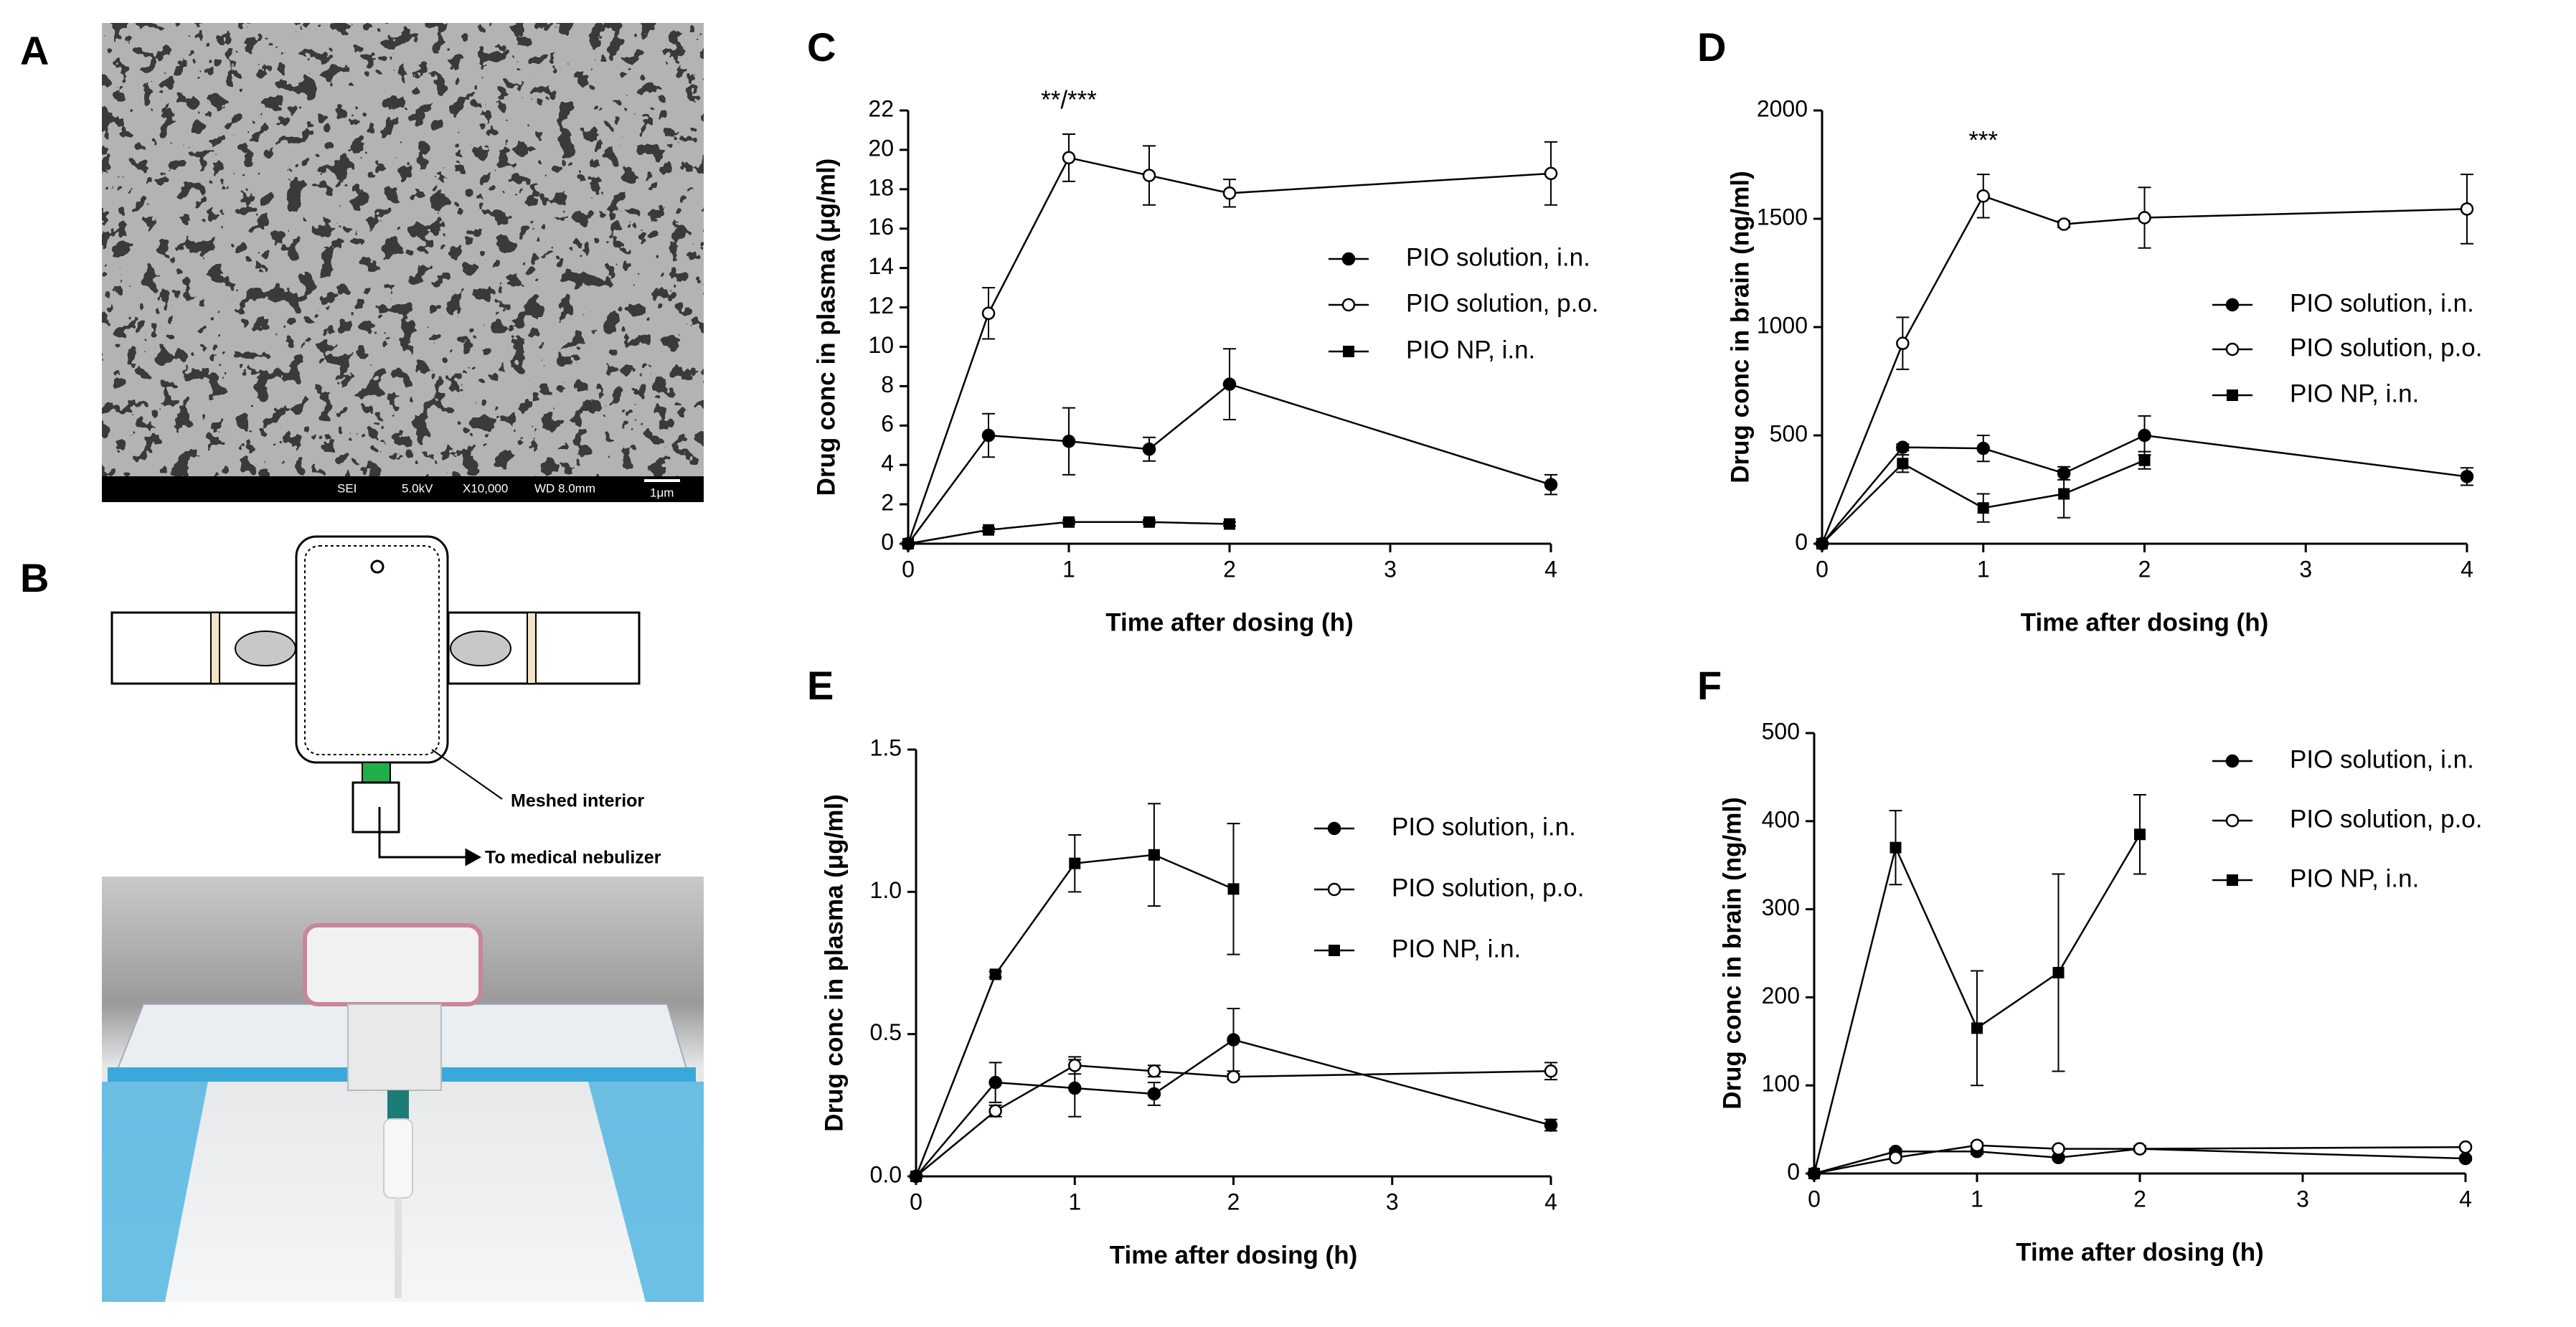 This screenshot has width=2576, height=1327. Describe the element at coordinates (1069, 100) in the screenshot. I see `annotation: **/***` at that location.